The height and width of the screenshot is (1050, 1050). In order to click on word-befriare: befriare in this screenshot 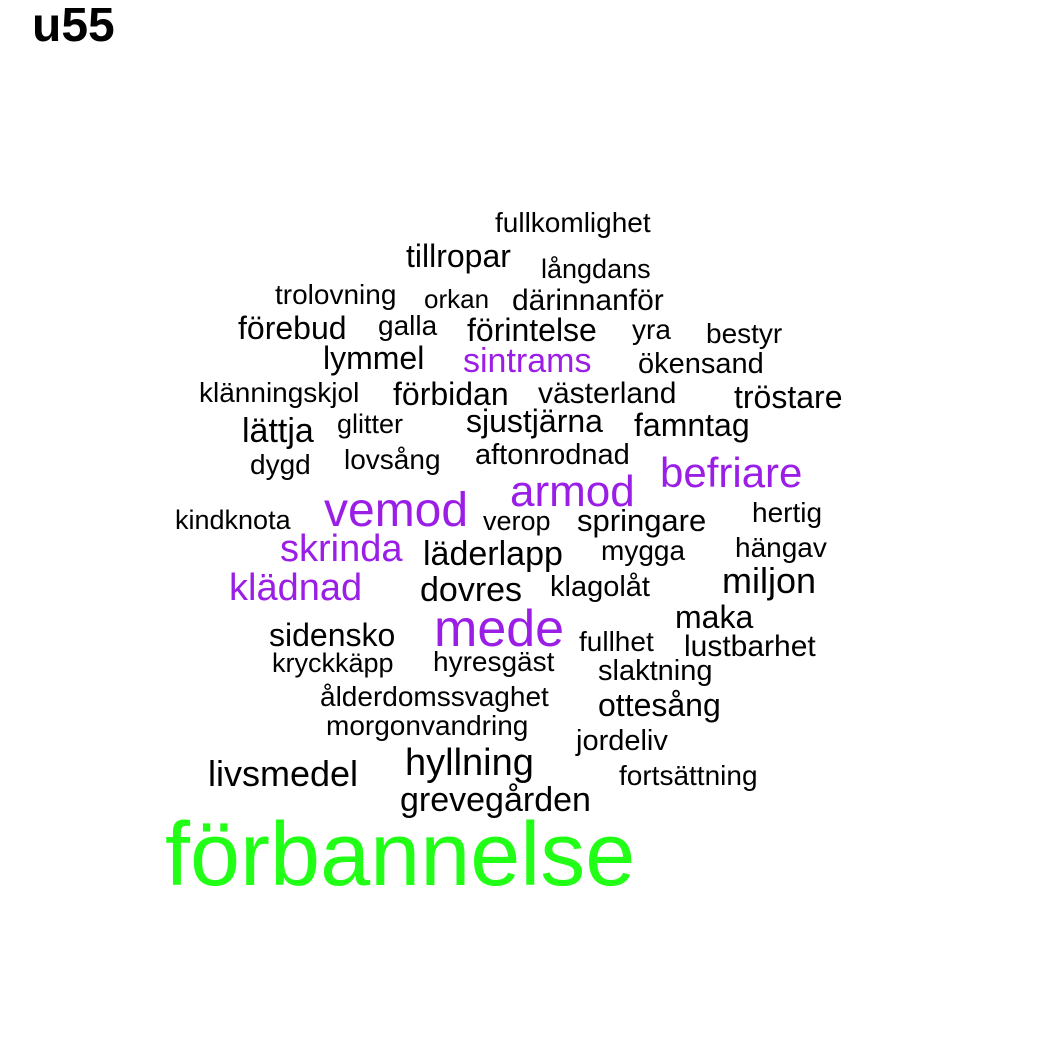, I will do `click(731, 472)`.